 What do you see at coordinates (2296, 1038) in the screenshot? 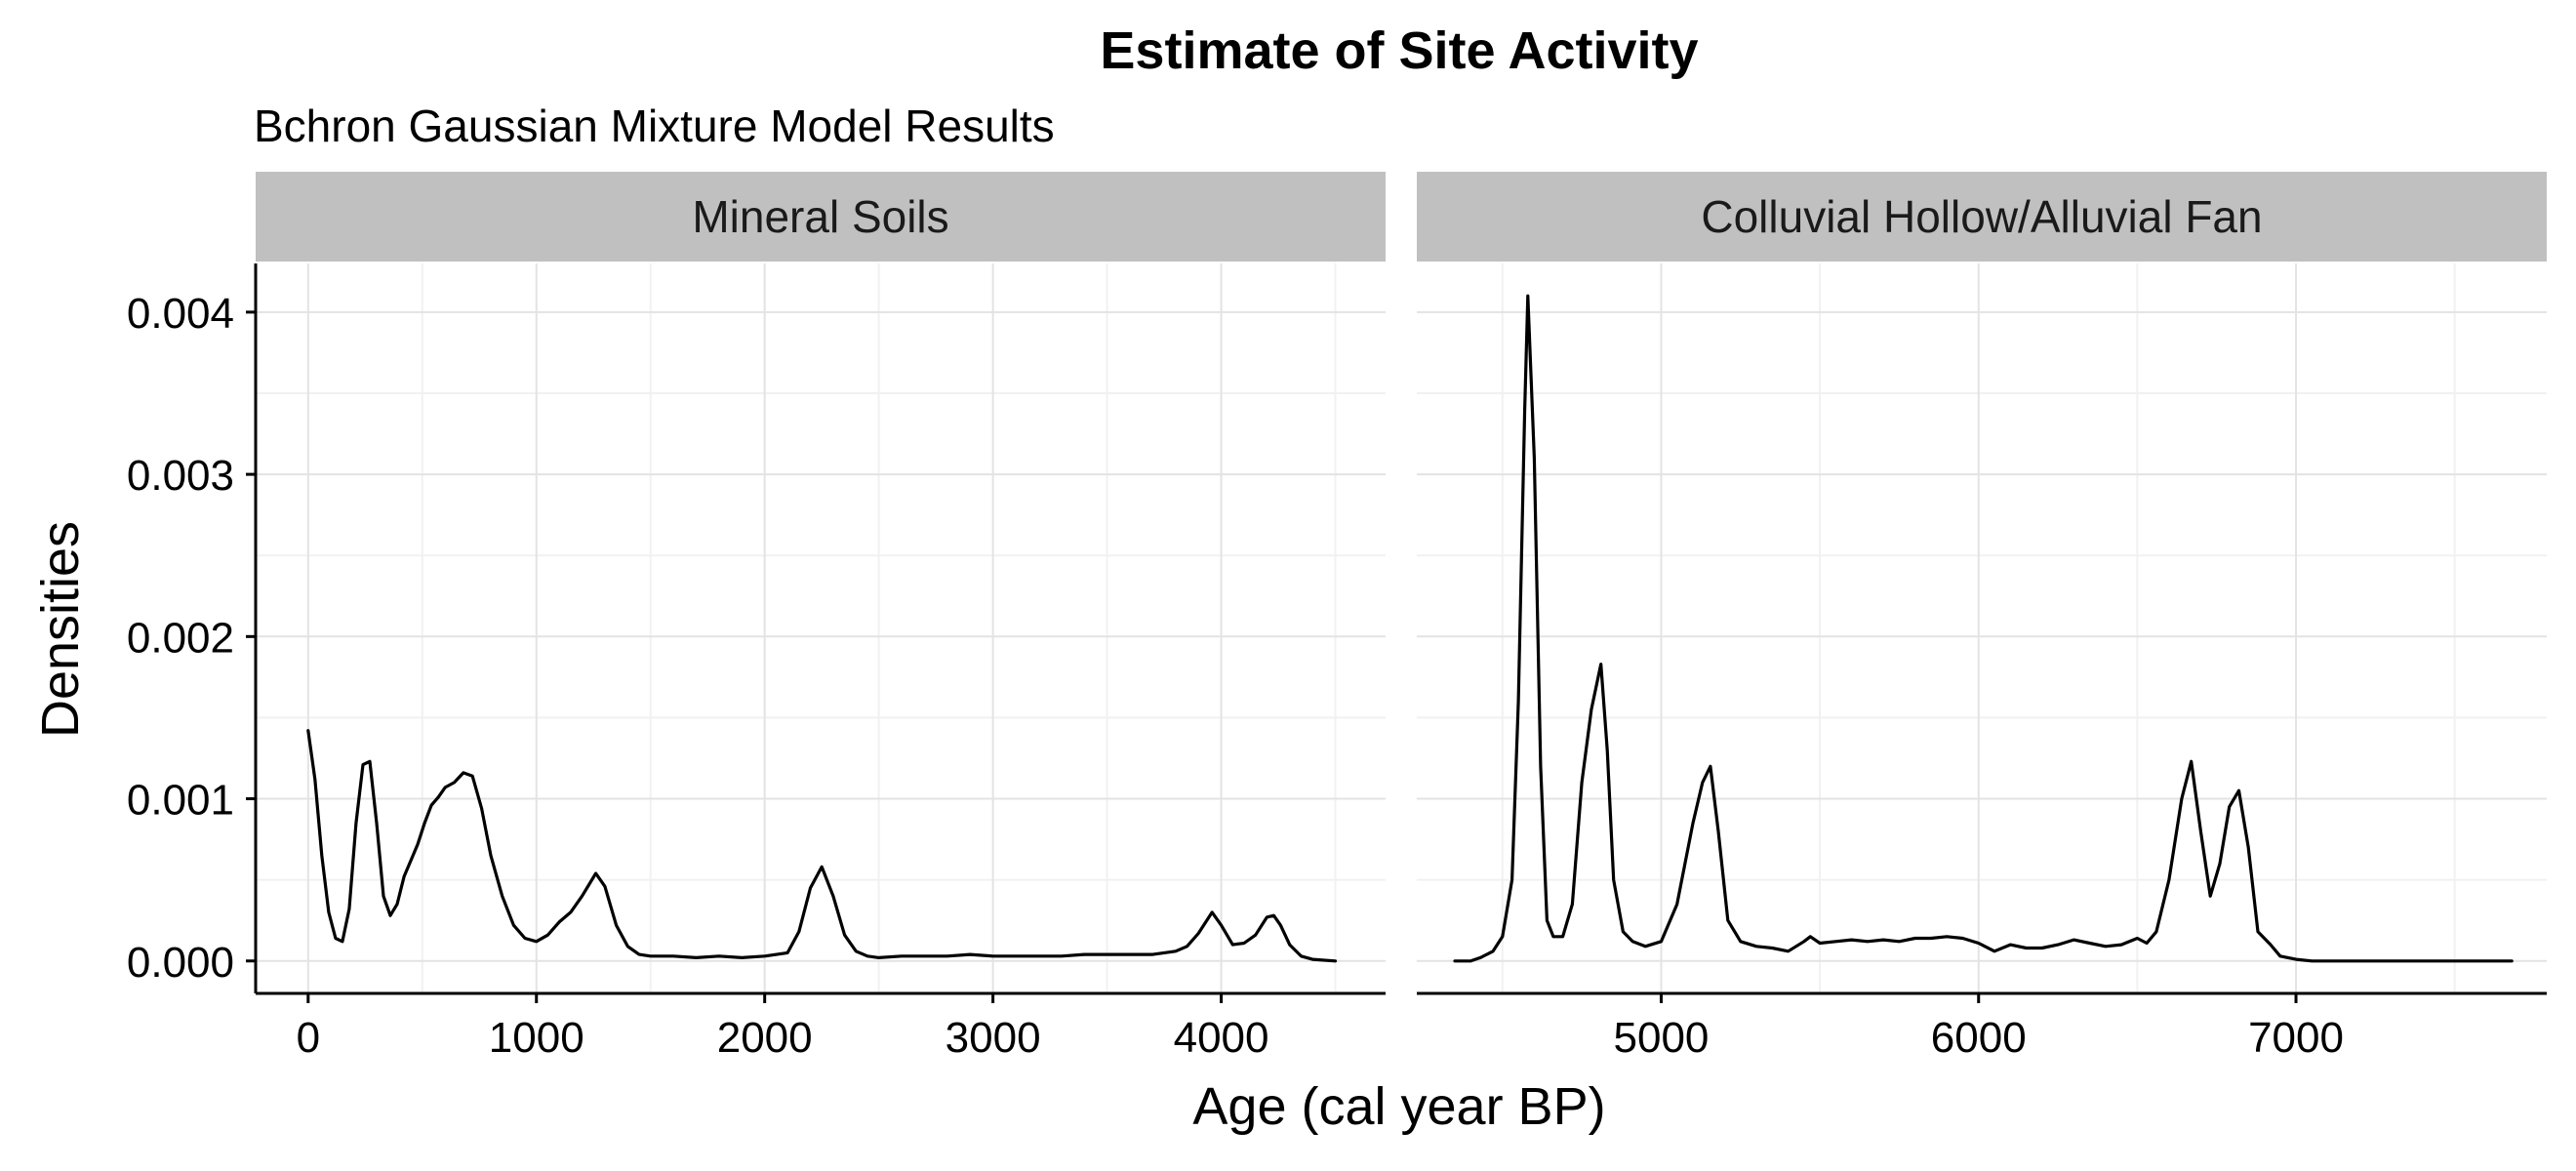
I see `x-tick-label: 7000` at bounding box center [2296, 1038].